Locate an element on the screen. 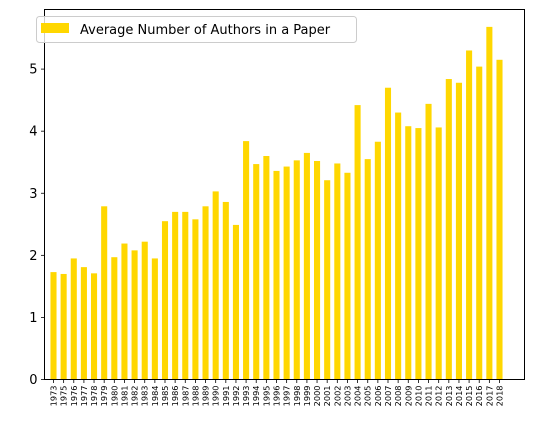 The height and width of the screenshot is (423, 534). x-tick-label: 2007 is located at coordinates (388, 396).